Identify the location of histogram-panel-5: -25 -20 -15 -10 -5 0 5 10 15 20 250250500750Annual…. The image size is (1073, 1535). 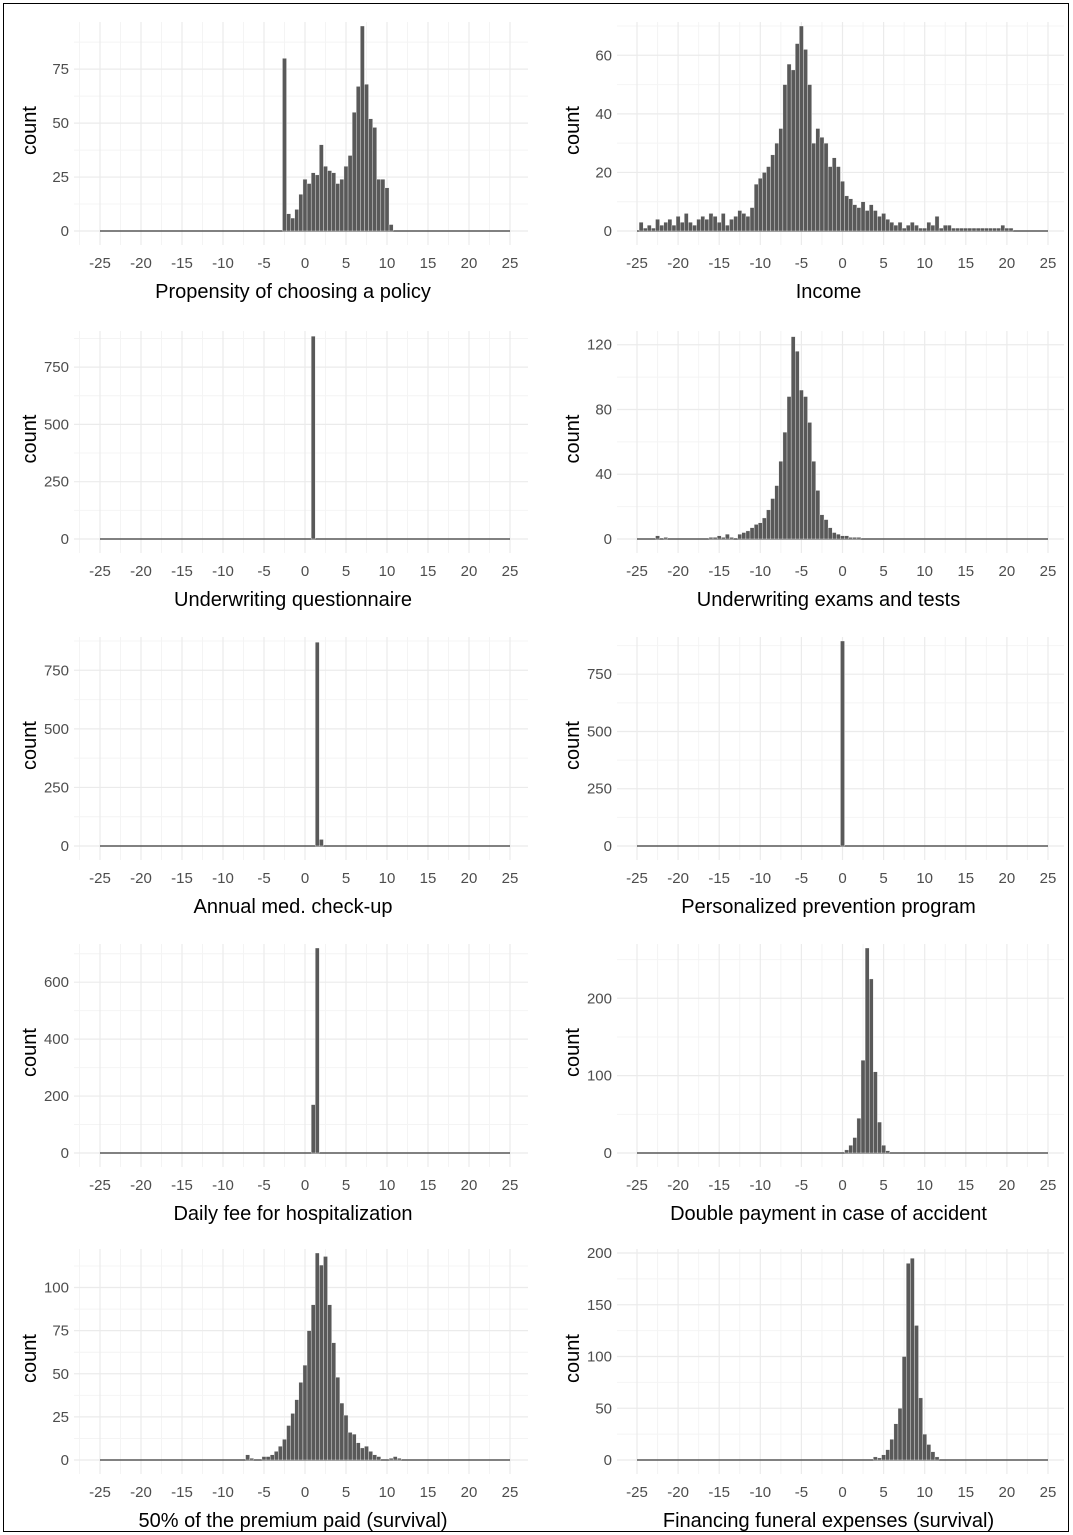
(273, 777).